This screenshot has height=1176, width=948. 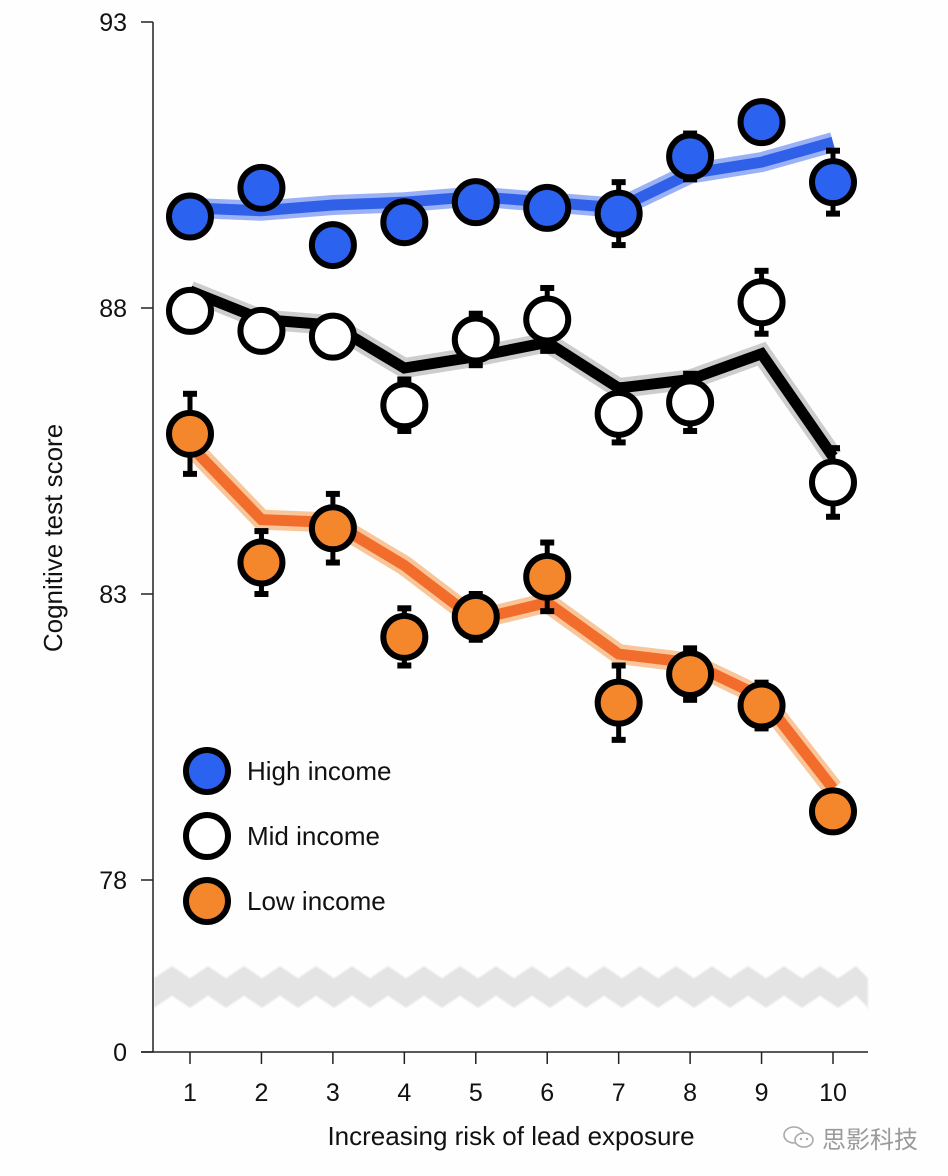 What do you see at coordinates (619, 1093) in the screenshot?
I see `x-tick-label: 7` at bounding box center [619, 1093].